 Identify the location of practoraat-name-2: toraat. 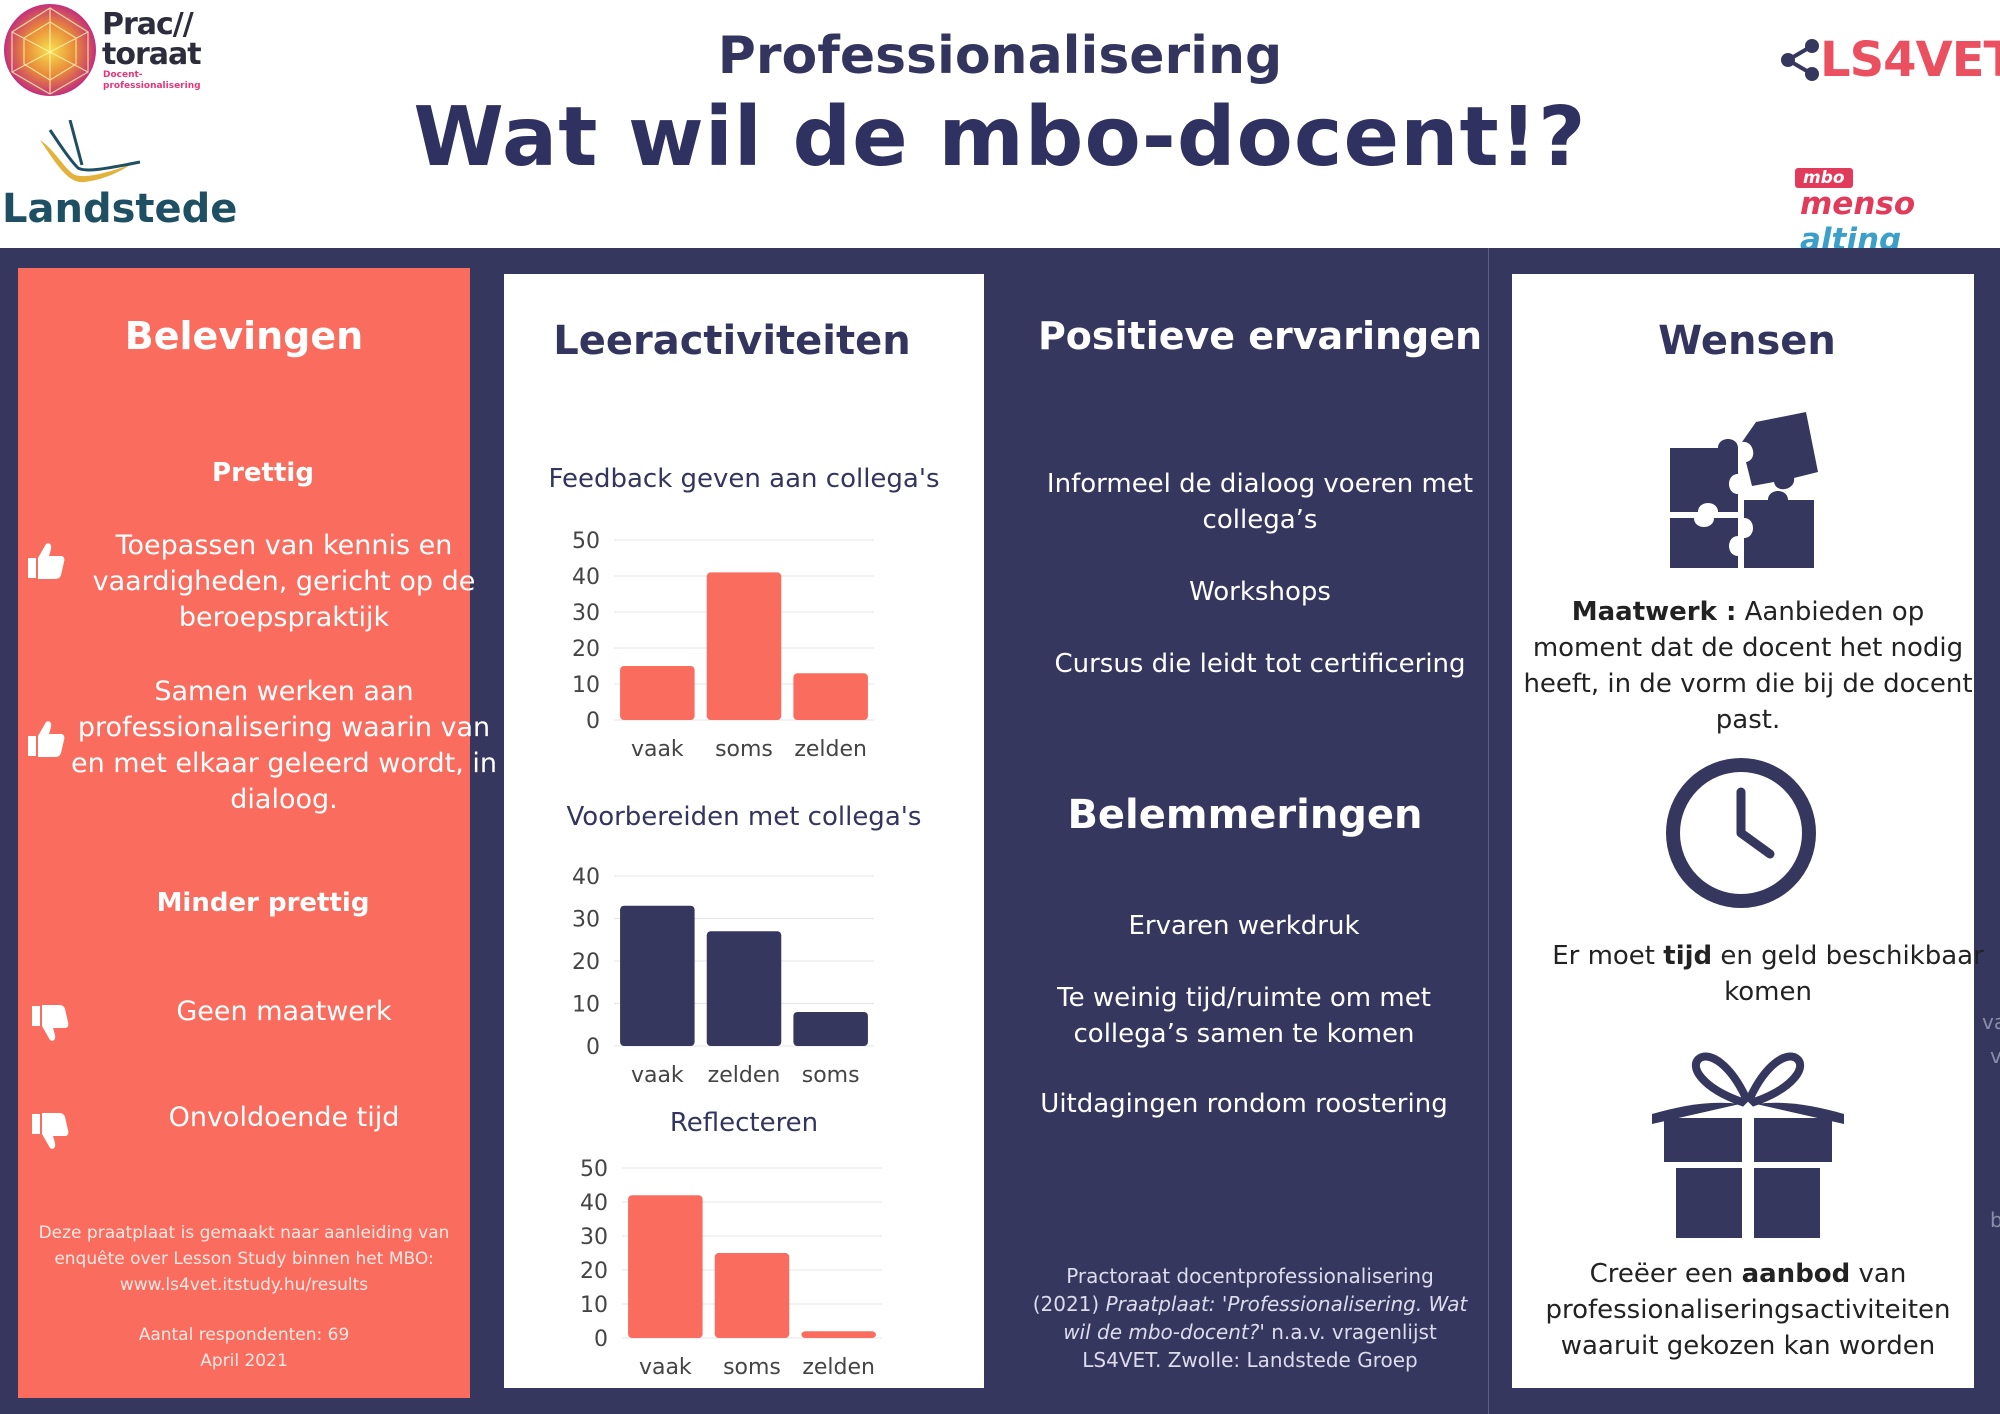
(152, 54).